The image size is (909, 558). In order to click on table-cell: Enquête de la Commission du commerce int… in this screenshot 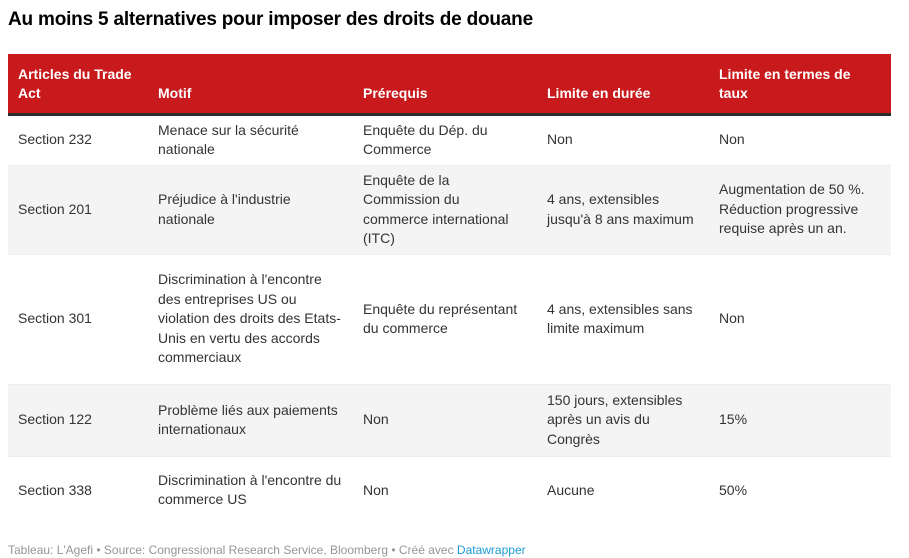, I will do `click(436, 209)`.